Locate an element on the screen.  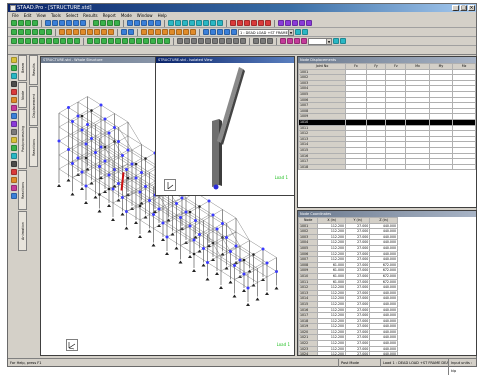
maximize-button: □ is located at coordinates (463, 8).